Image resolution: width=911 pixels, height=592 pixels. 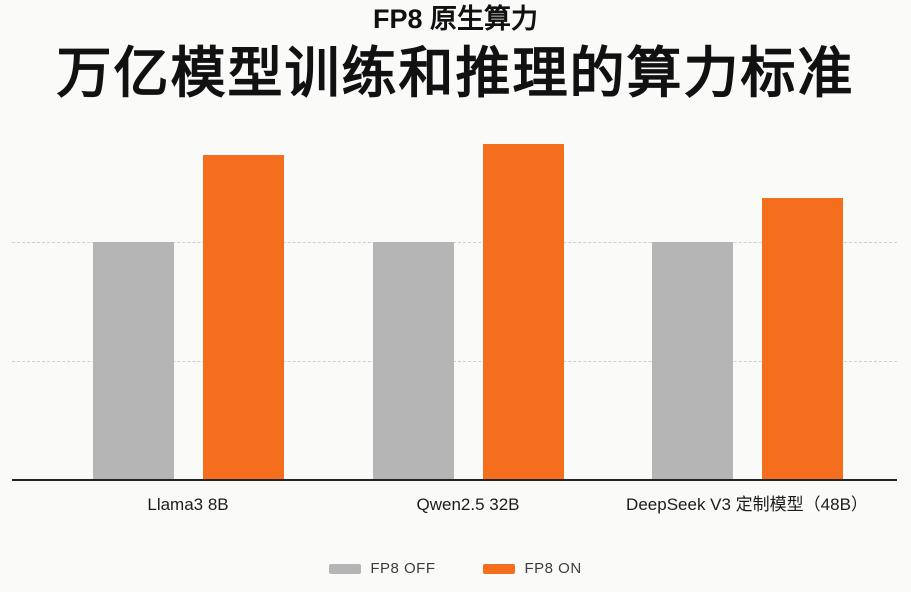 I want to click on chart-legend: FP8 OFF FP8 ON, so click(x=455, y=568).